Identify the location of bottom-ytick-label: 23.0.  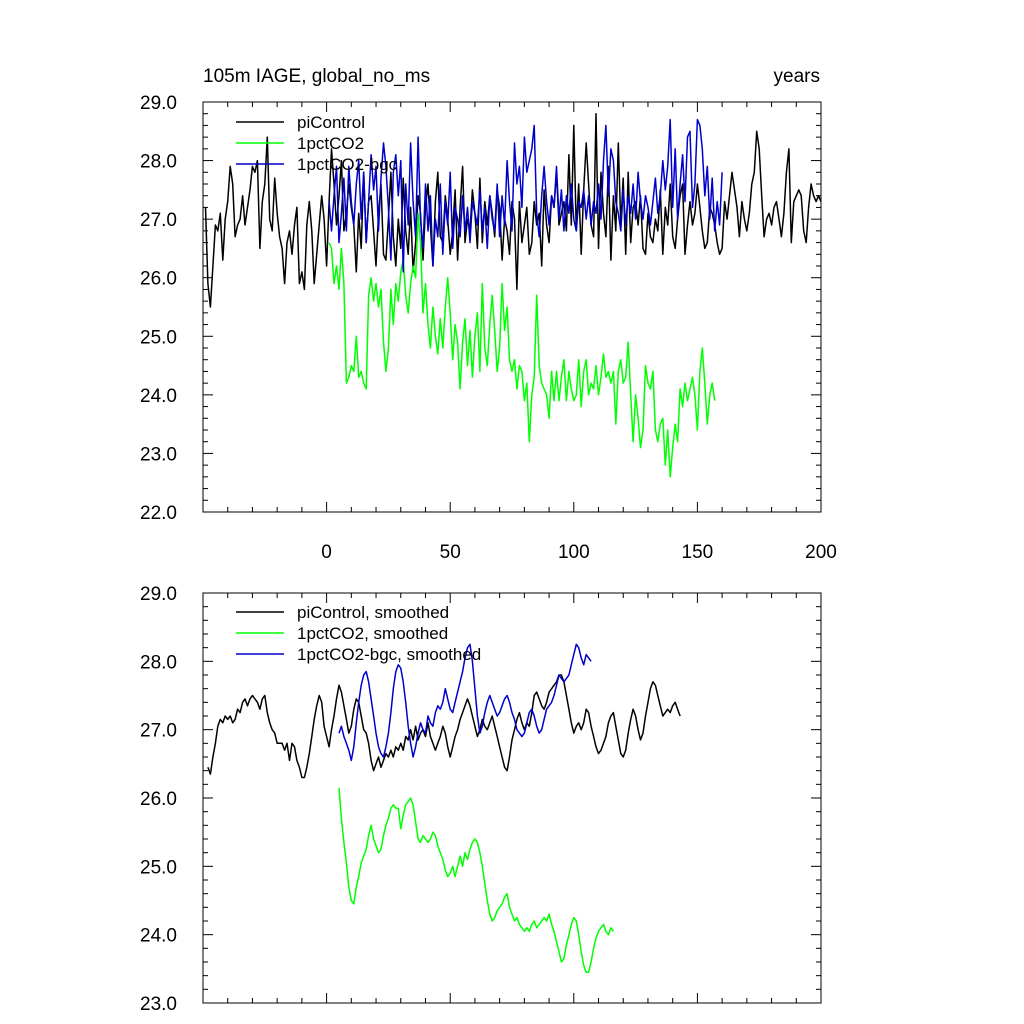
(158, 1004).